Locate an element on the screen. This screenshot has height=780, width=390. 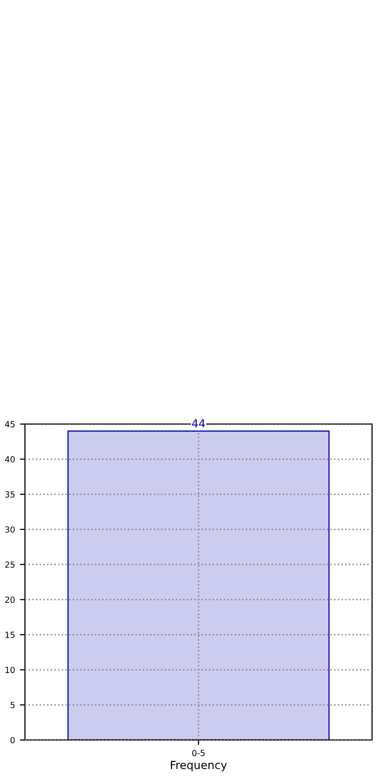
y-tick-label: 45 is located at coordinates (10, 424).